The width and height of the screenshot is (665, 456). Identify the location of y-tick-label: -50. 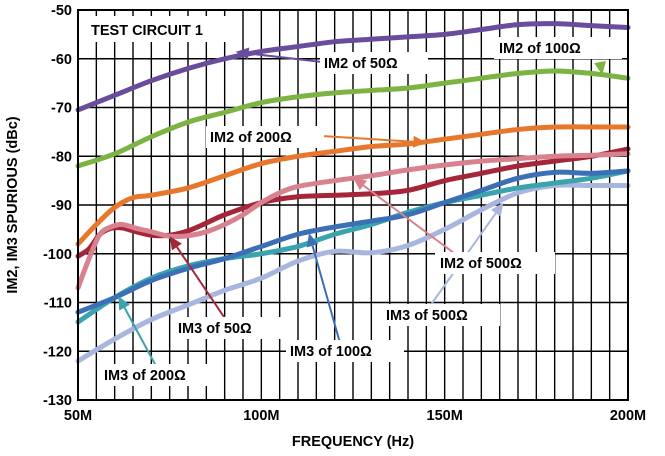
(61, 11).